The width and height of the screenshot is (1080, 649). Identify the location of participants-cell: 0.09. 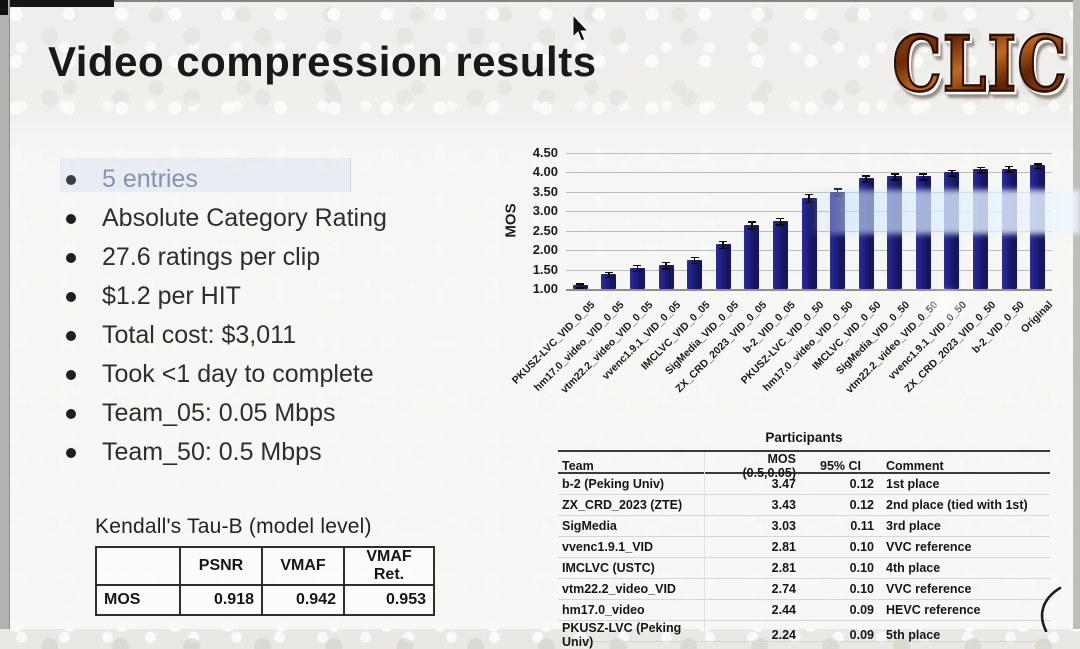
(861, 610).